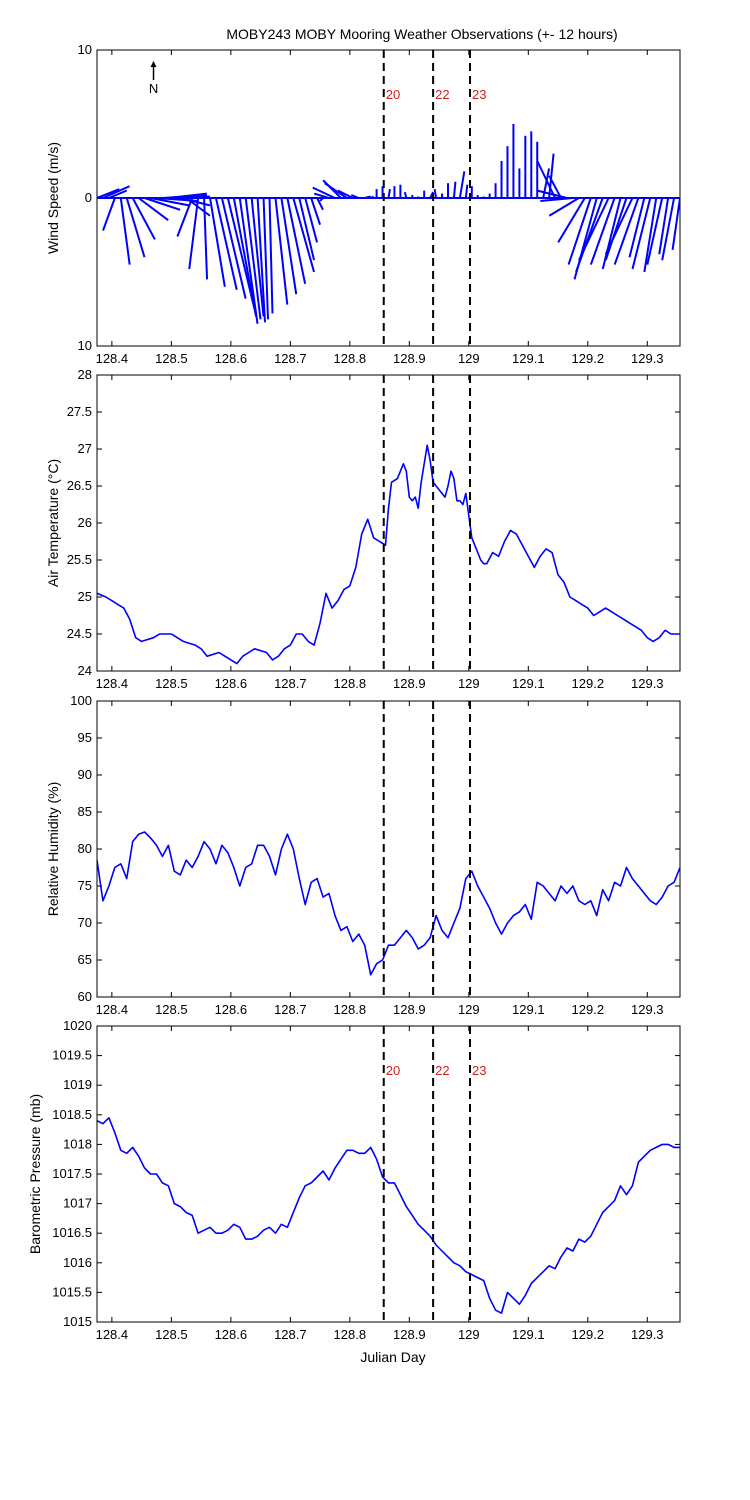 This screenshot has width=750, height=1500. Describe the element at coordinates (53, 849) in the screenshot. I see `y-axis-label: Relative Humidity (%)` at that location.